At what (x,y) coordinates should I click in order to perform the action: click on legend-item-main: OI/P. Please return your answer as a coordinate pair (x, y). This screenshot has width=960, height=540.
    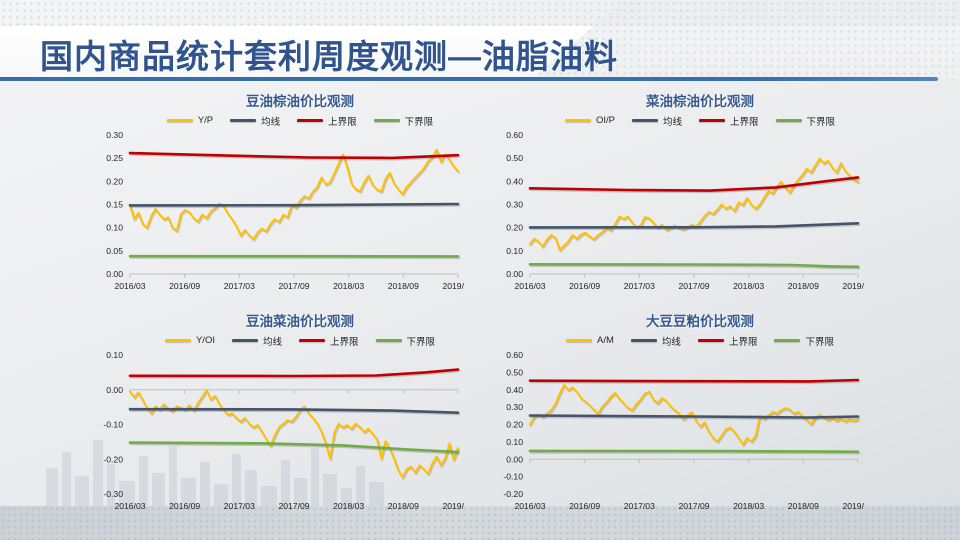
    Looking at the image, I should click on (589, 120).